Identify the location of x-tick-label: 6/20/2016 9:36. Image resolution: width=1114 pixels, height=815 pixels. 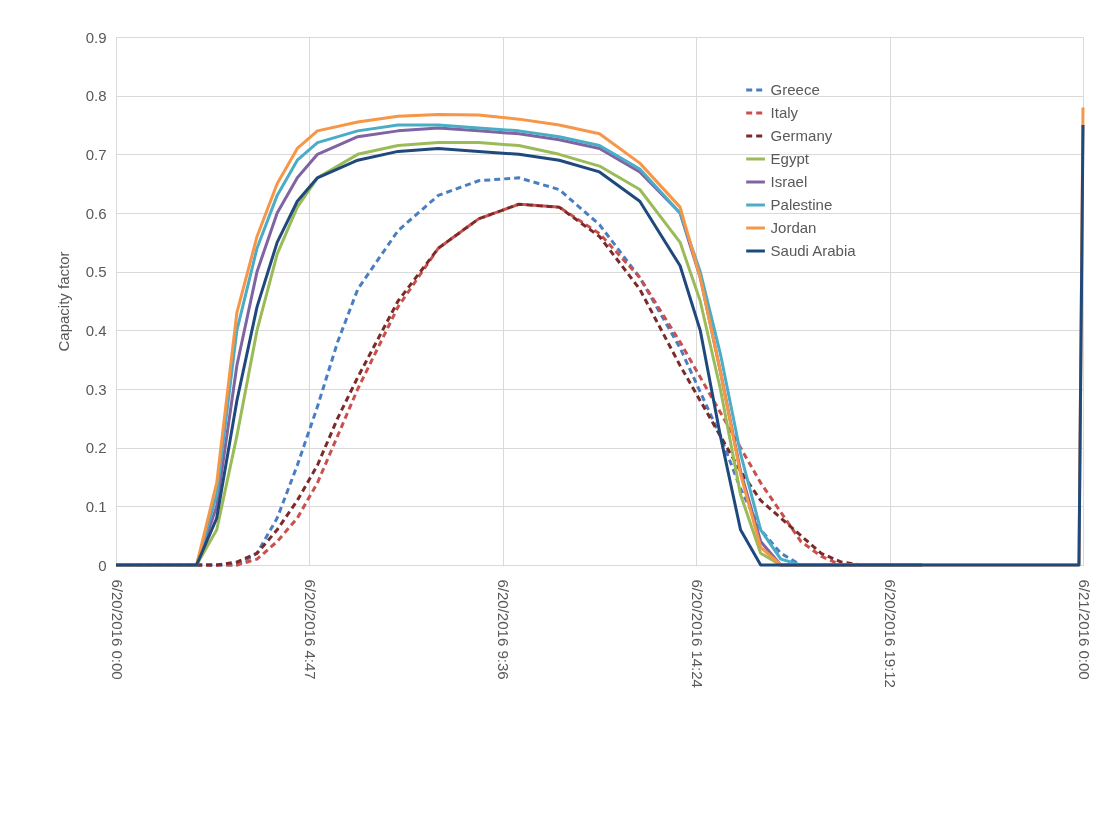
(504, 629).